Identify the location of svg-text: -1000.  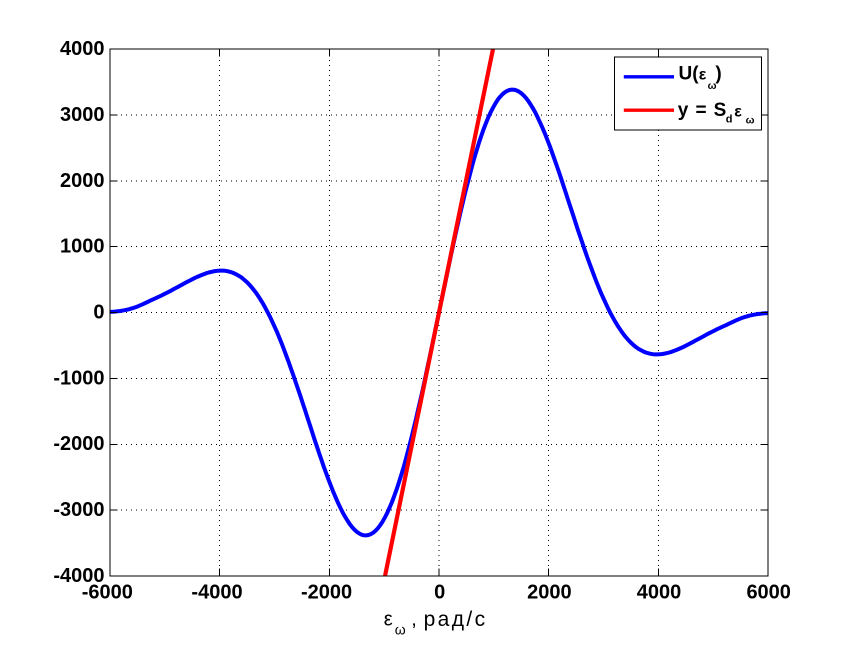
(78, 378).